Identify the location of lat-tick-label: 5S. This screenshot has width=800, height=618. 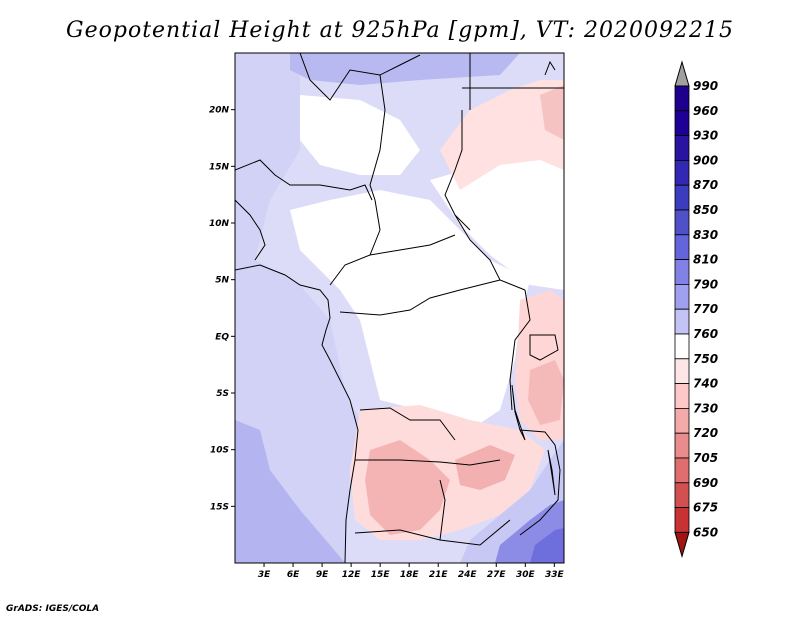
(222, 394).